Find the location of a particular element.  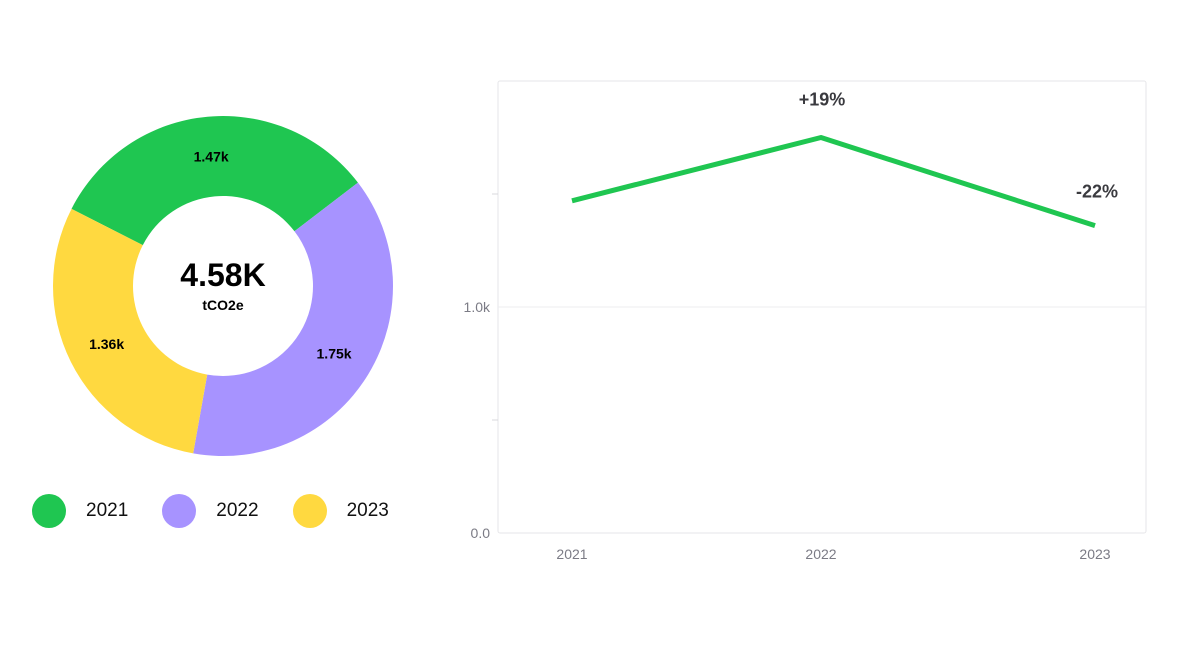

x-tick-label: 2023 is located at coordinates (1094, 554).